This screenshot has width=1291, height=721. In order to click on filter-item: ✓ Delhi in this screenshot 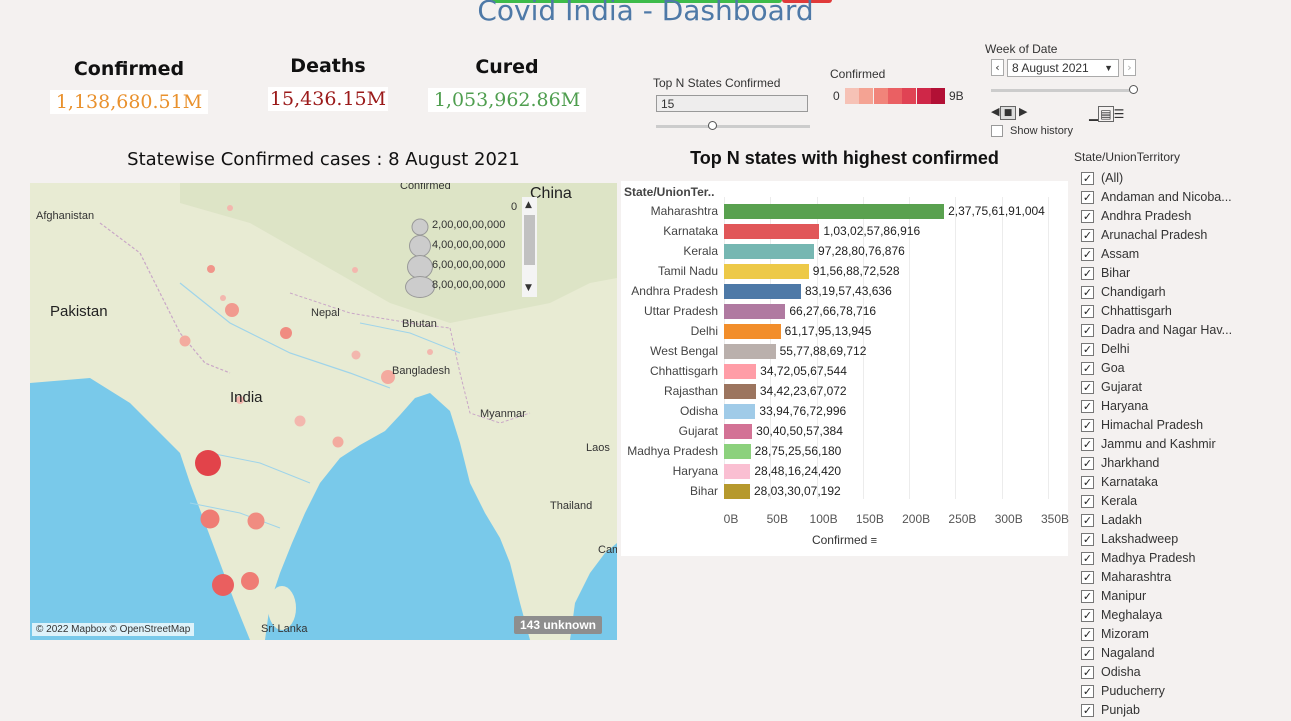, I will do `click(1185, 350)`.